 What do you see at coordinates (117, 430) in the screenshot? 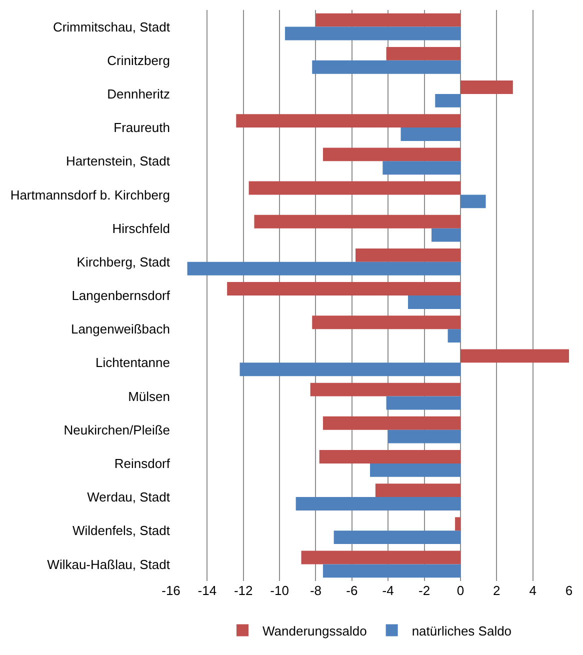
I see `y-tick-label: Neukirchen/Pleiße` at bounding box center [117, 430].